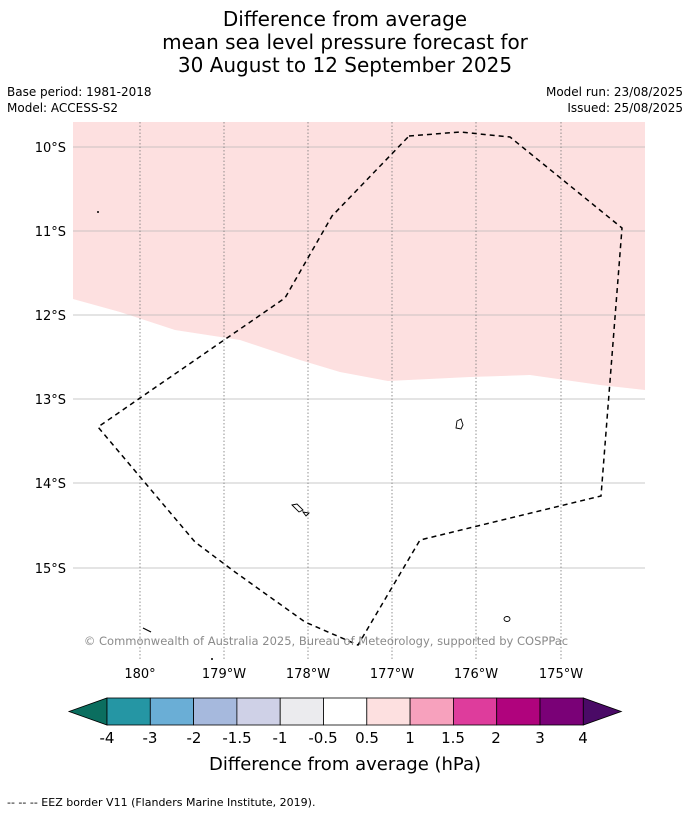 Image resolution: width=690 pixels, height=816 pixels. Describe the element at coordinates (87, 711) in the screenshot. I see `colorbar-extend-low` at that location.